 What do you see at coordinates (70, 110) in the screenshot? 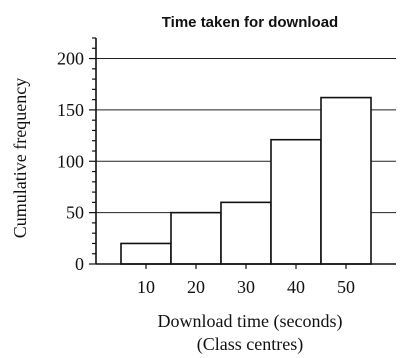
I see `y-tick-label-150: 150` at bounding box center [70, 110].